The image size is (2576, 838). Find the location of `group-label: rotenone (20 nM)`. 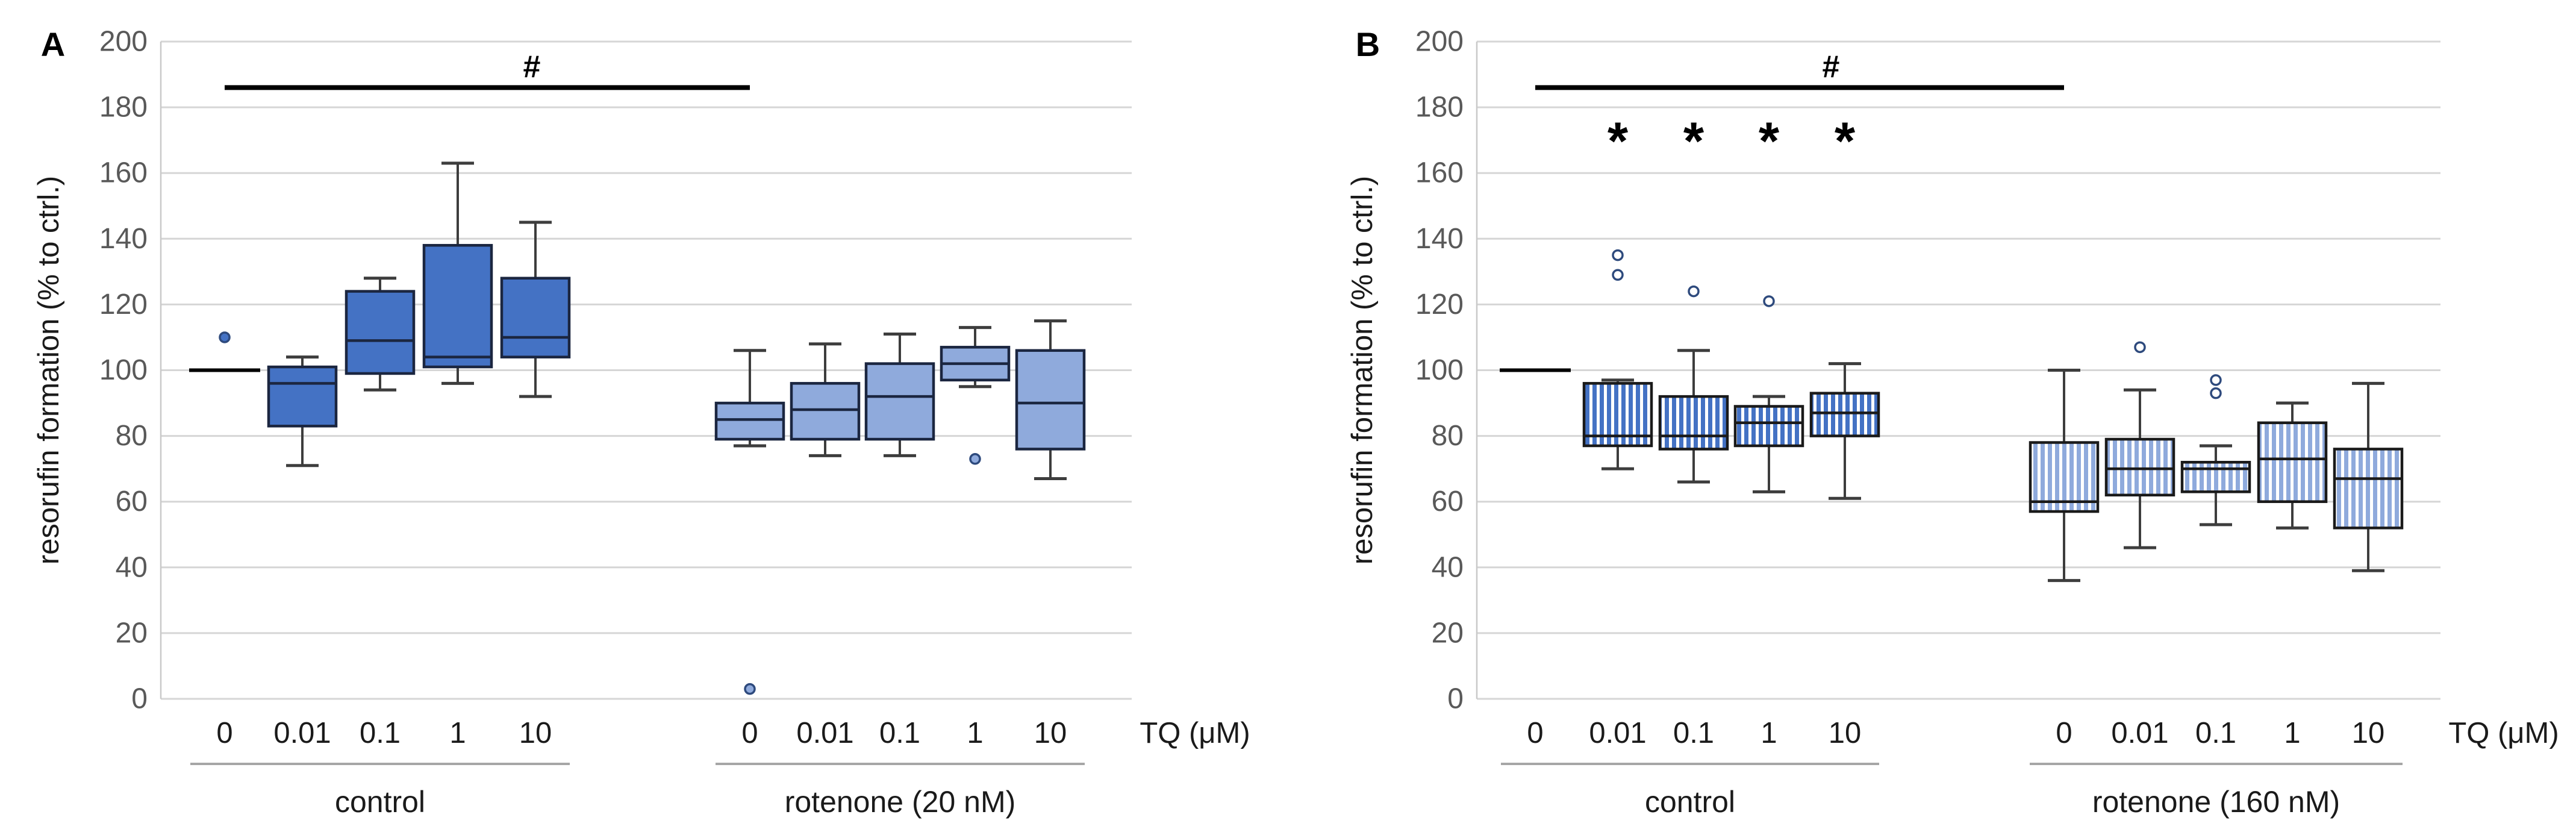

group-label: rotenone (20 nM) is located at coordinates (900, 802).